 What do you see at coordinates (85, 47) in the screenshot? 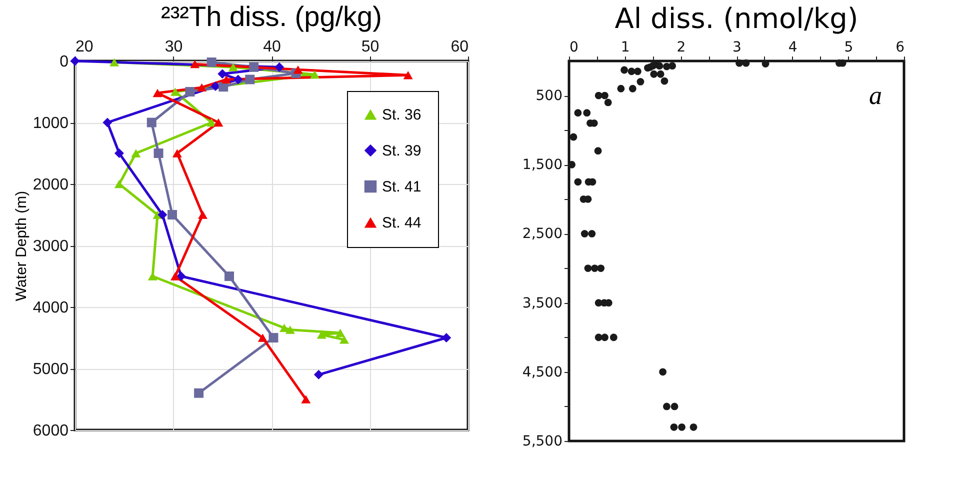
I see `x-tick-label: 20` at bounding box center [85, 47].